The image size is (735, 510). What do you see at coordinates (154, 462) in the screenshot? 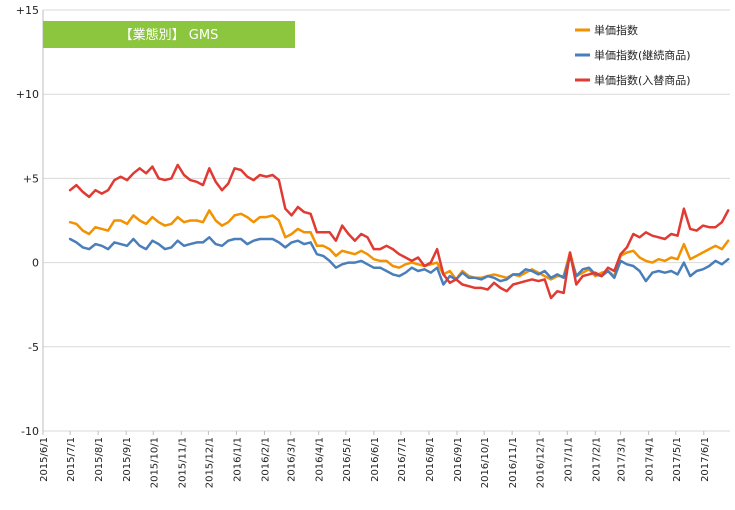
I see `x-tick-label: 2015/10/1` at bounding box center [154, 462].